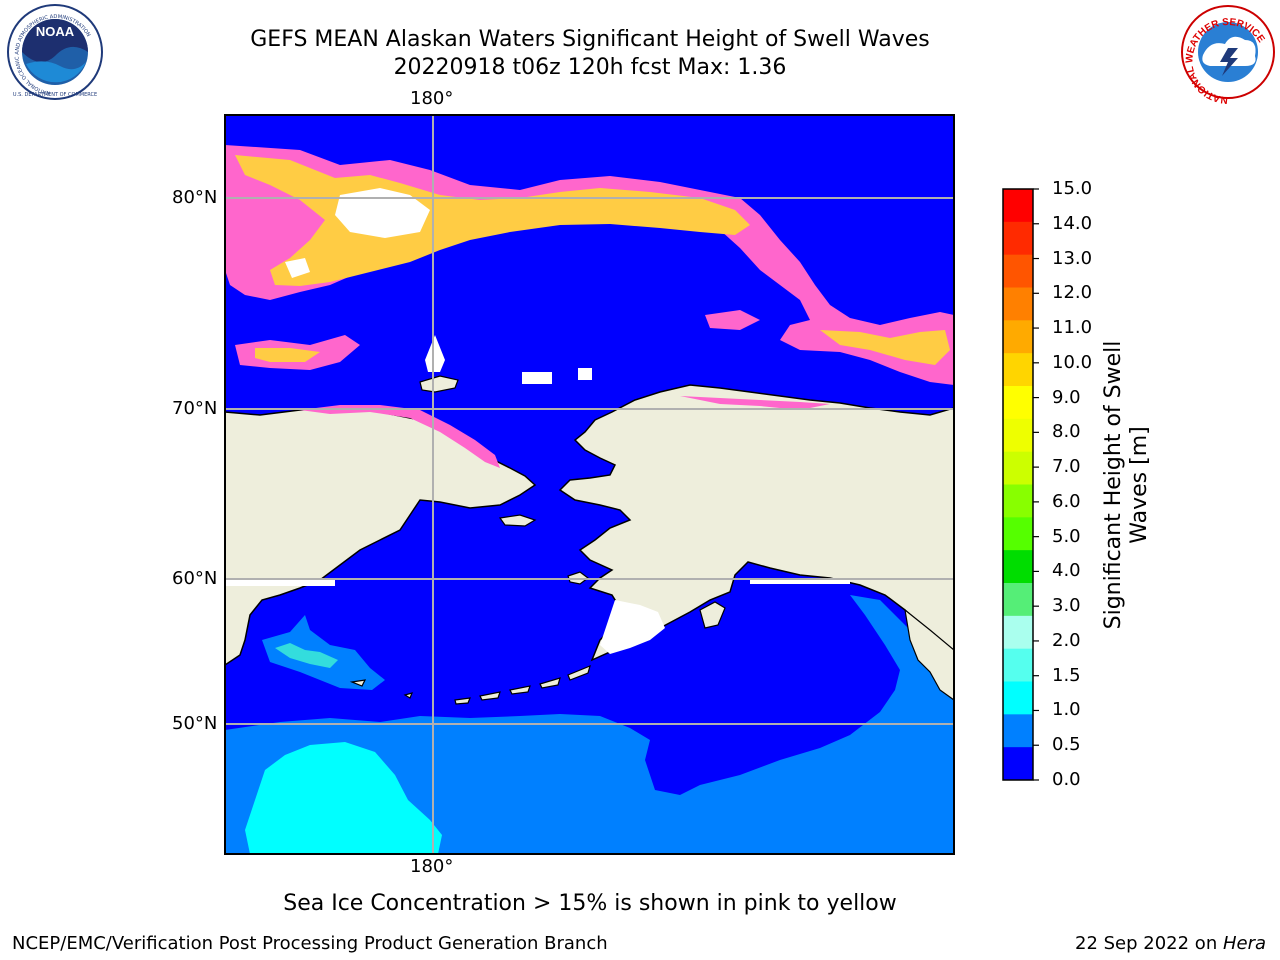 The image size is (1280, 960). What do you see at coordinates (1072, 223) in the screenshot?
I see `colorbar-tick-label: 14.0` at bounding box center [1072, 223].